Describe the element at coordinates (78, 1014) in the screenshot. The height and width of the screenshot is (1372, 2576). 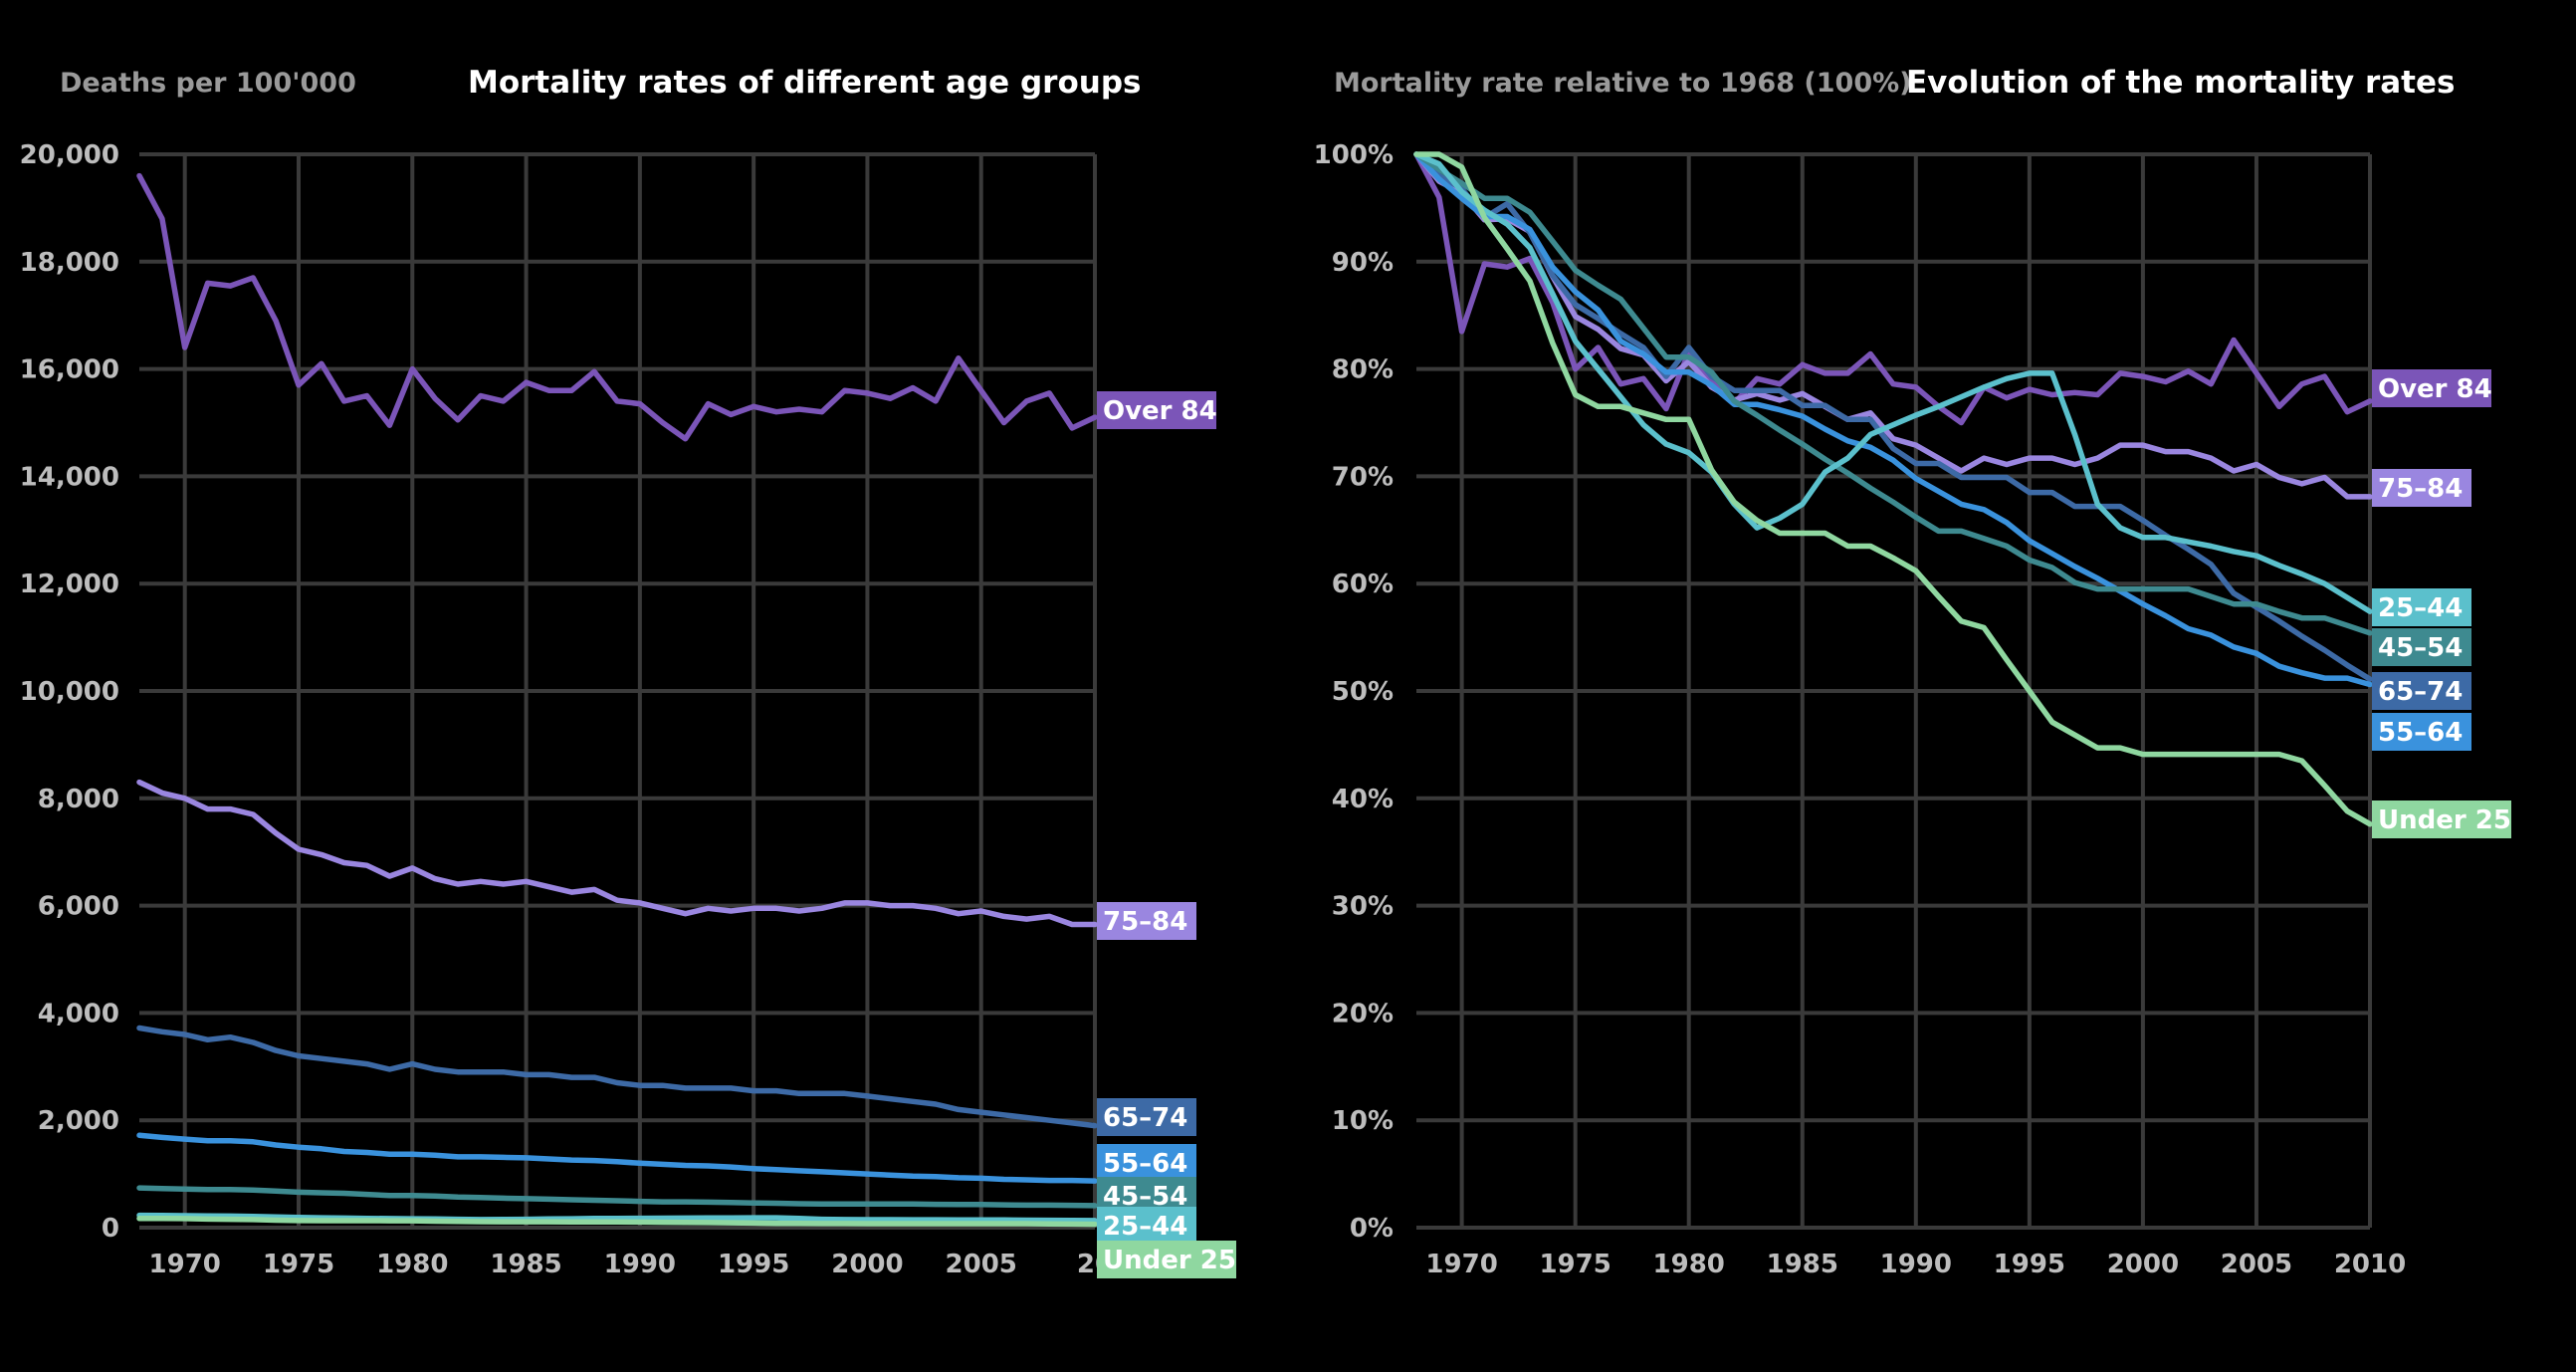
I see `y-tick-label: 4,000` at that location.